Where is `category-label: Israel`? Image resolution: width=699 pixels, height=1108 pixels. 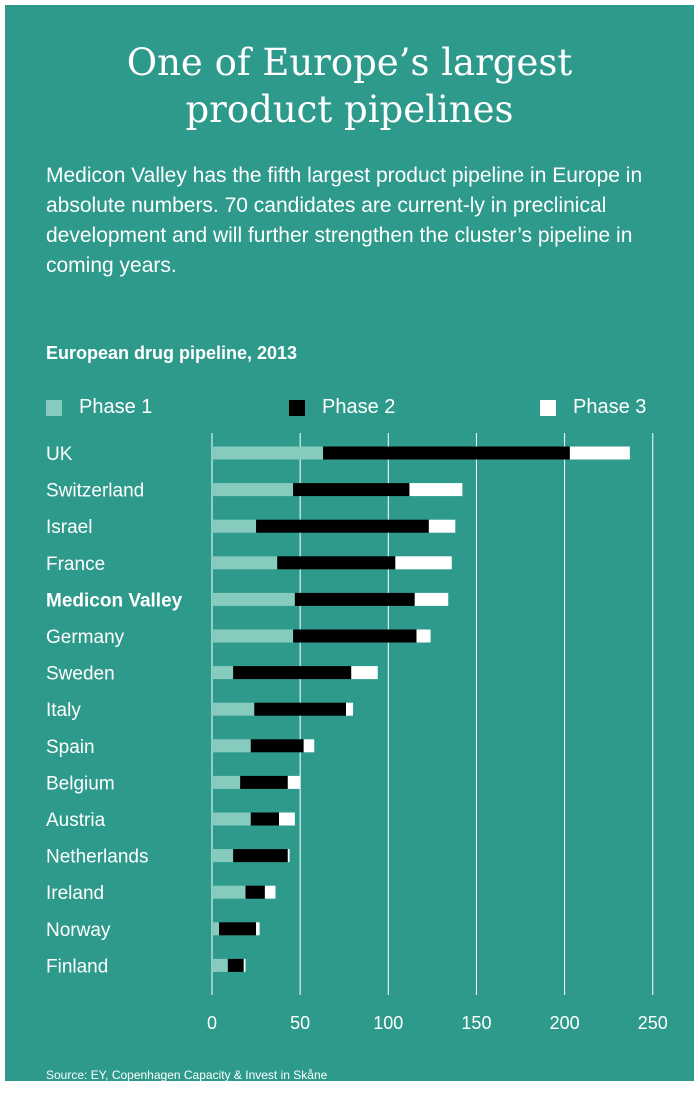
category-label: Israel is located at coordinates (69, 527).